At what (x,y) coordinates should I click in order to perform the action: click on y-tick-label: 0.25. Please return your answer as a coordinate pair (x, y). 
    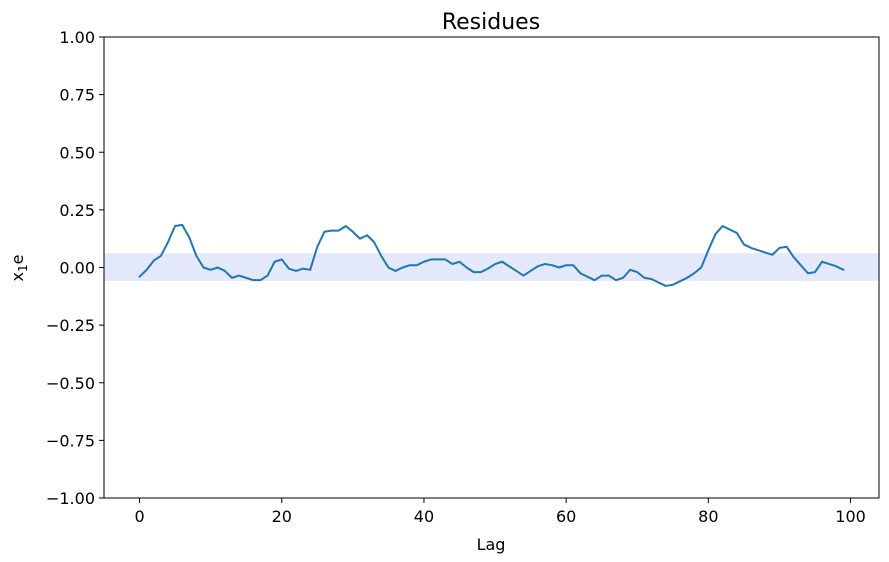
    Looking at the image, I should click on (77, 210).